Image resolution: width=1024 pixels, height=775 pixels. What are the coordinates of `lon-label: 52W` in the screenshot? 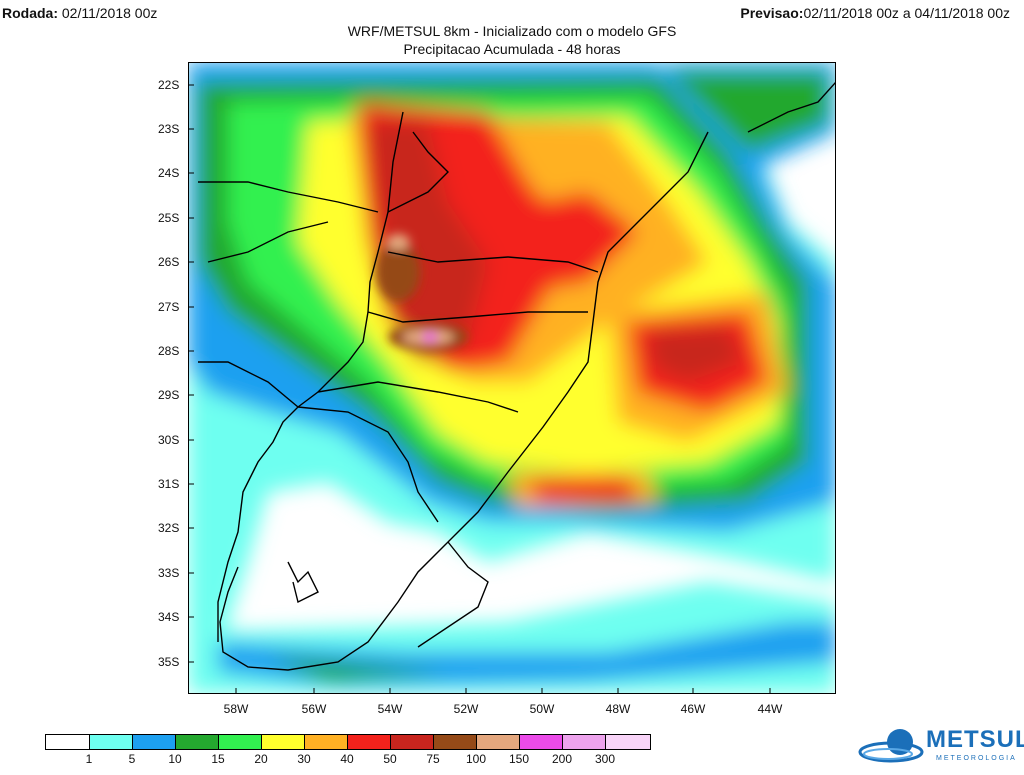 It's located at (466, 709).